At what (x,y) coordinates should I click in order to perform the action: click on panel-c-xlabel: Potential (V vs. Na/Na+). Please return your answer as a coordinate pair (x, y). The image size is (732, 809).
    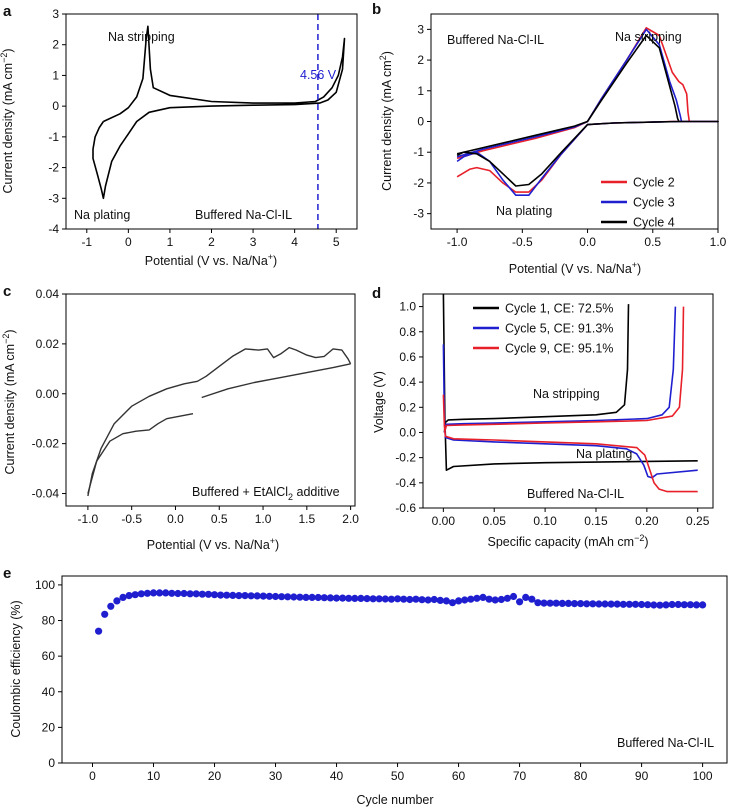
    Looking at the image, I should click on (213, 544).